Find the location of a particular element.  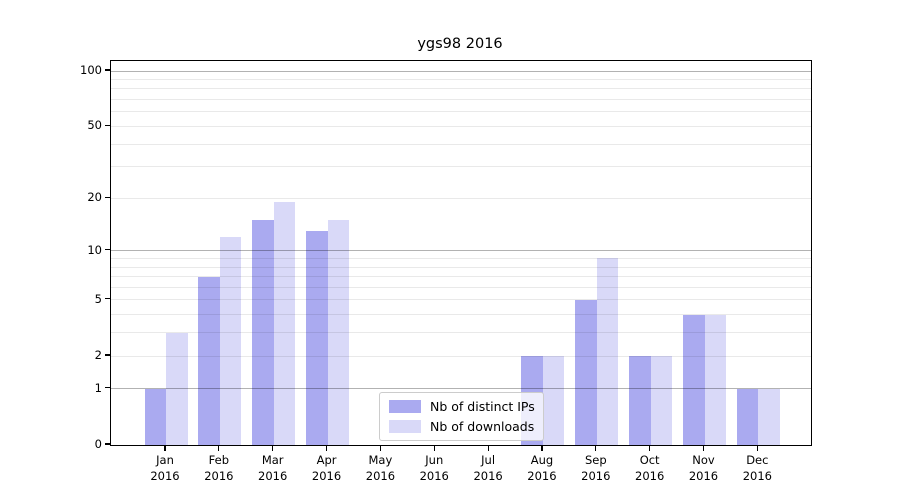

x-tick-month: Jun is located at coordinates (434, 460).